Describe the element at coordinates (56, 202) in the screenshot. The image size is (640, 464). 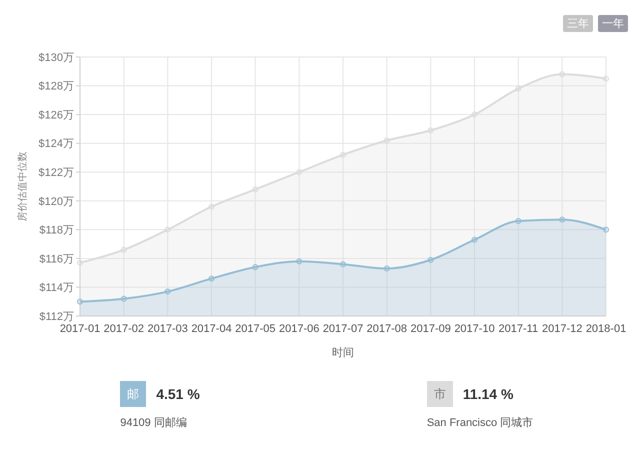
I see `y-tick-label: $120万` at that location.